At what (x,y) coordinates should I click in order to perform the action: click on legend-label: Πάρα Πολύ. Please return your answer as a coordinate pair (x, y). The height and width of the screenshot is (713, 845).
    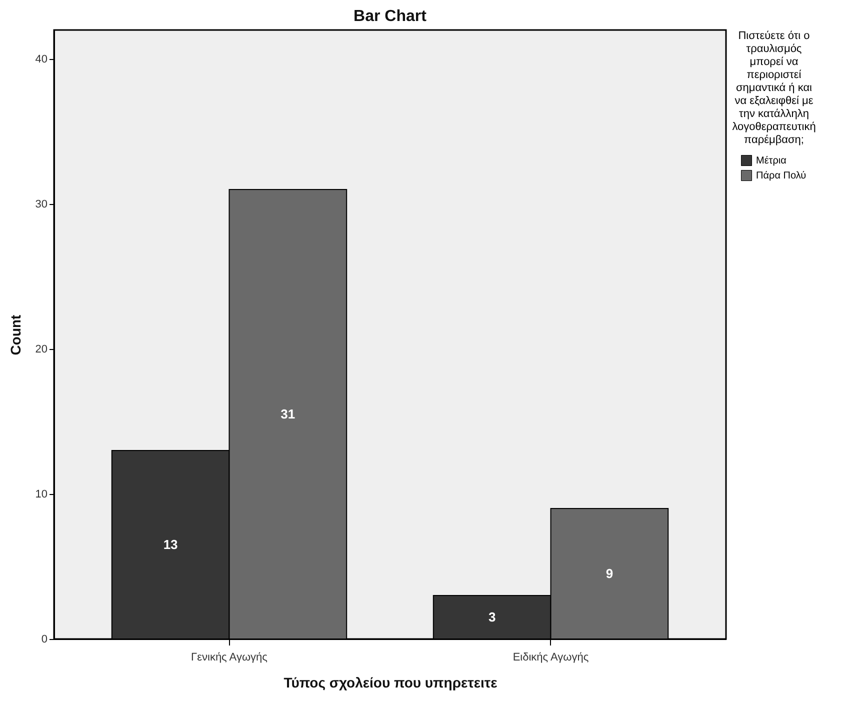
    Looking at the image, I should click on (781, 176).